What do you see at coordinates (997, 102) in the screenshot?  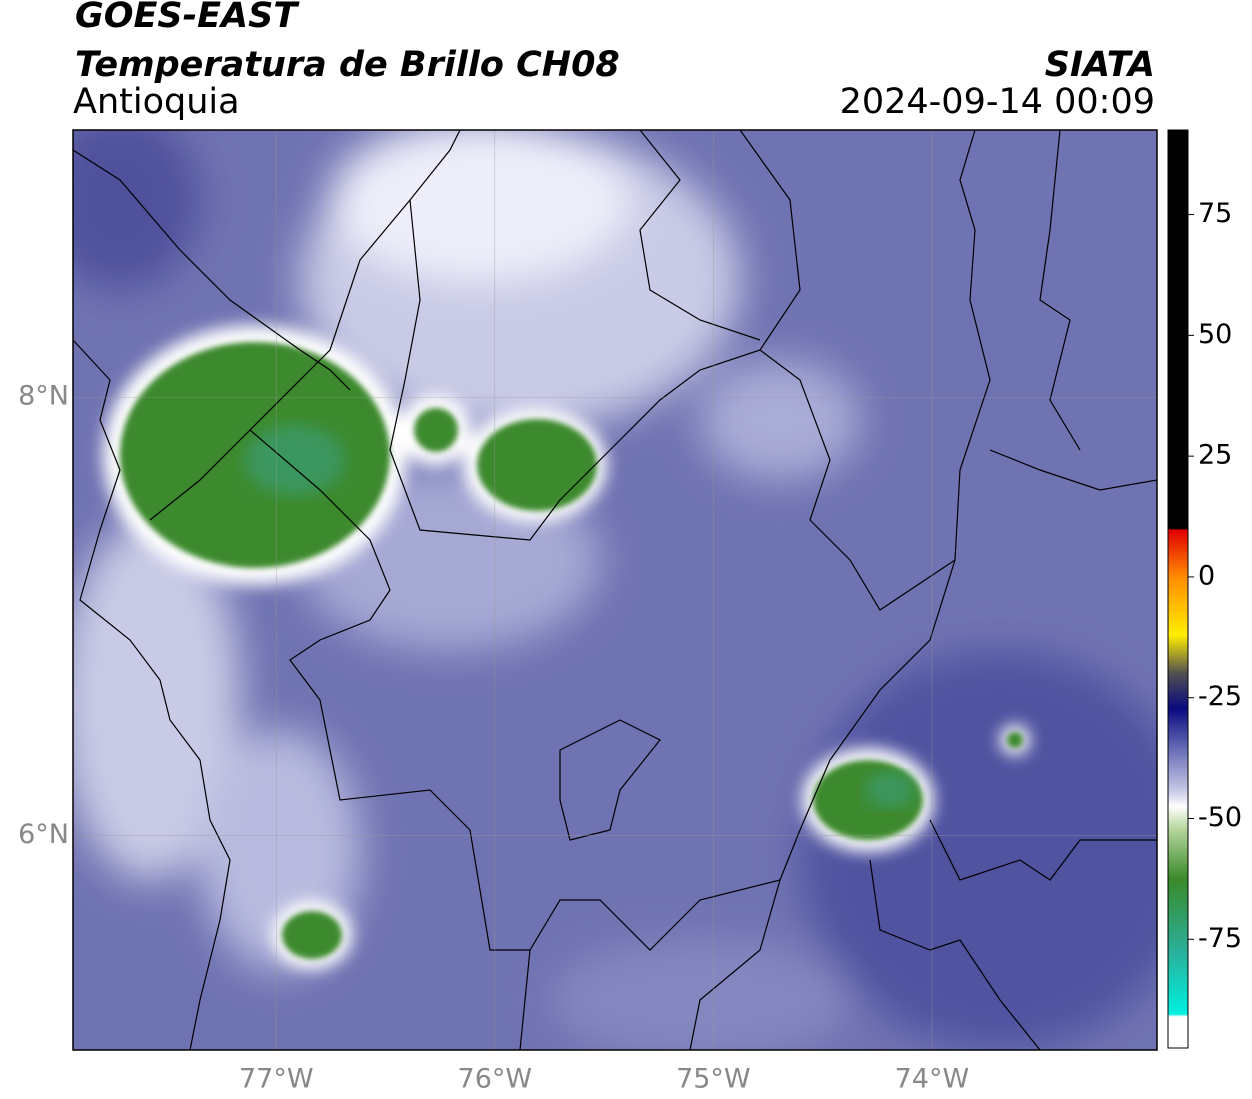 I see `datetime: 2024-09-14 00:09` at bounding box center [997, 102].